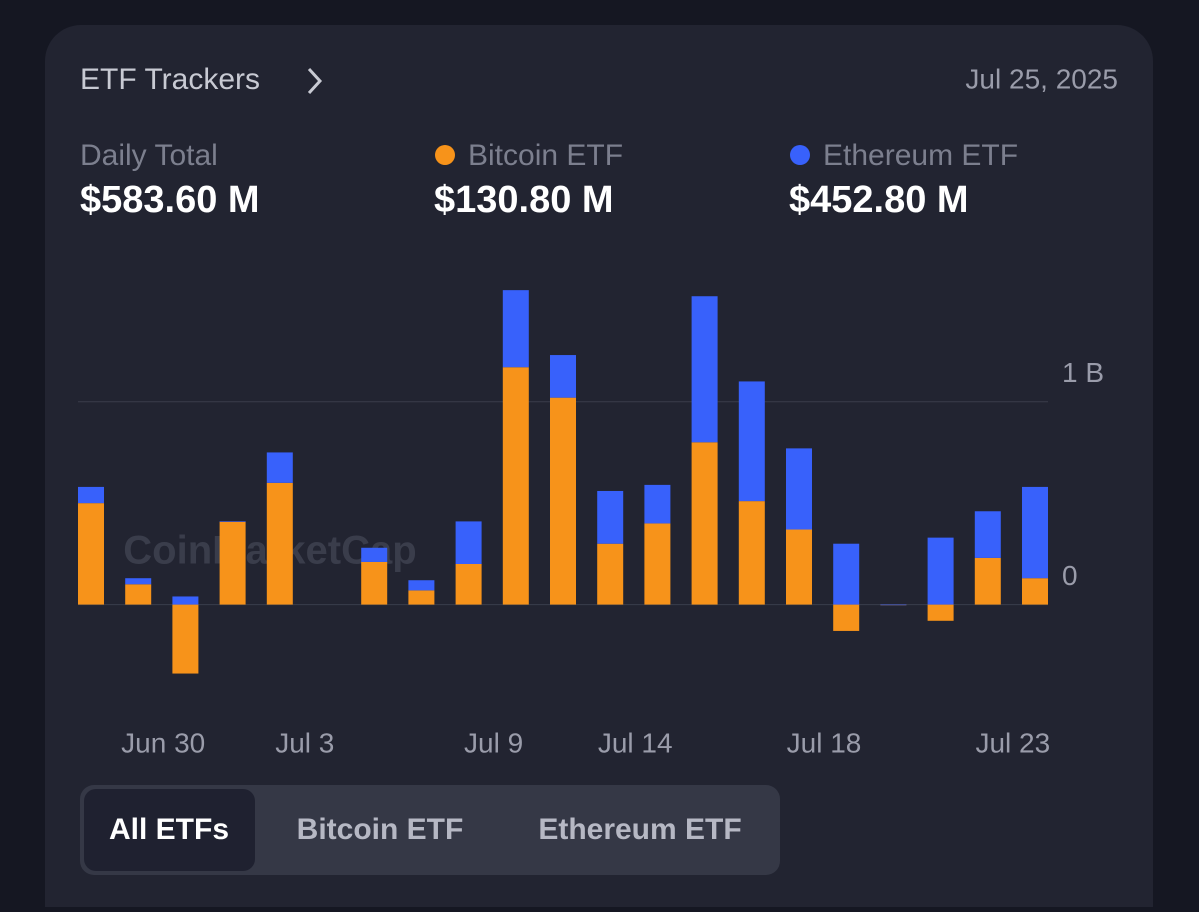 The image size is (1199, 912). I want to click on card-title: ETF Trackers, so click(170, 79).